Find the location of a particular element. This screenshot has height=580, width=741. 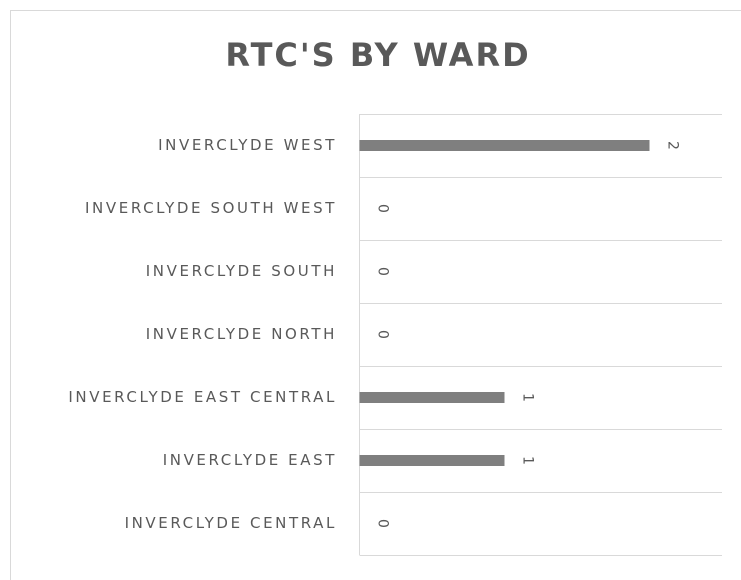

y-tick-label: INVERCLYDE NORTH is located at coordinates (241, 334).